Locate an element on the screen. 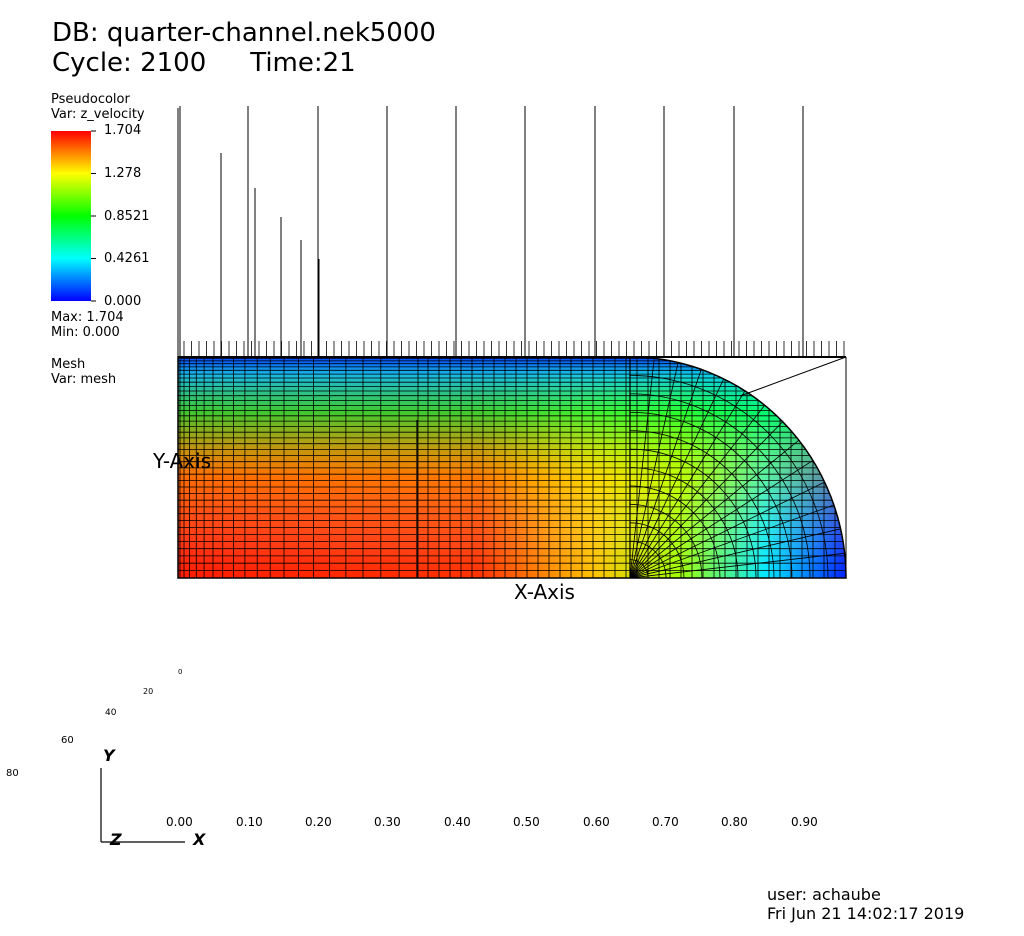  x-tick-label: 0.80 is located at coordinates (734, 822).